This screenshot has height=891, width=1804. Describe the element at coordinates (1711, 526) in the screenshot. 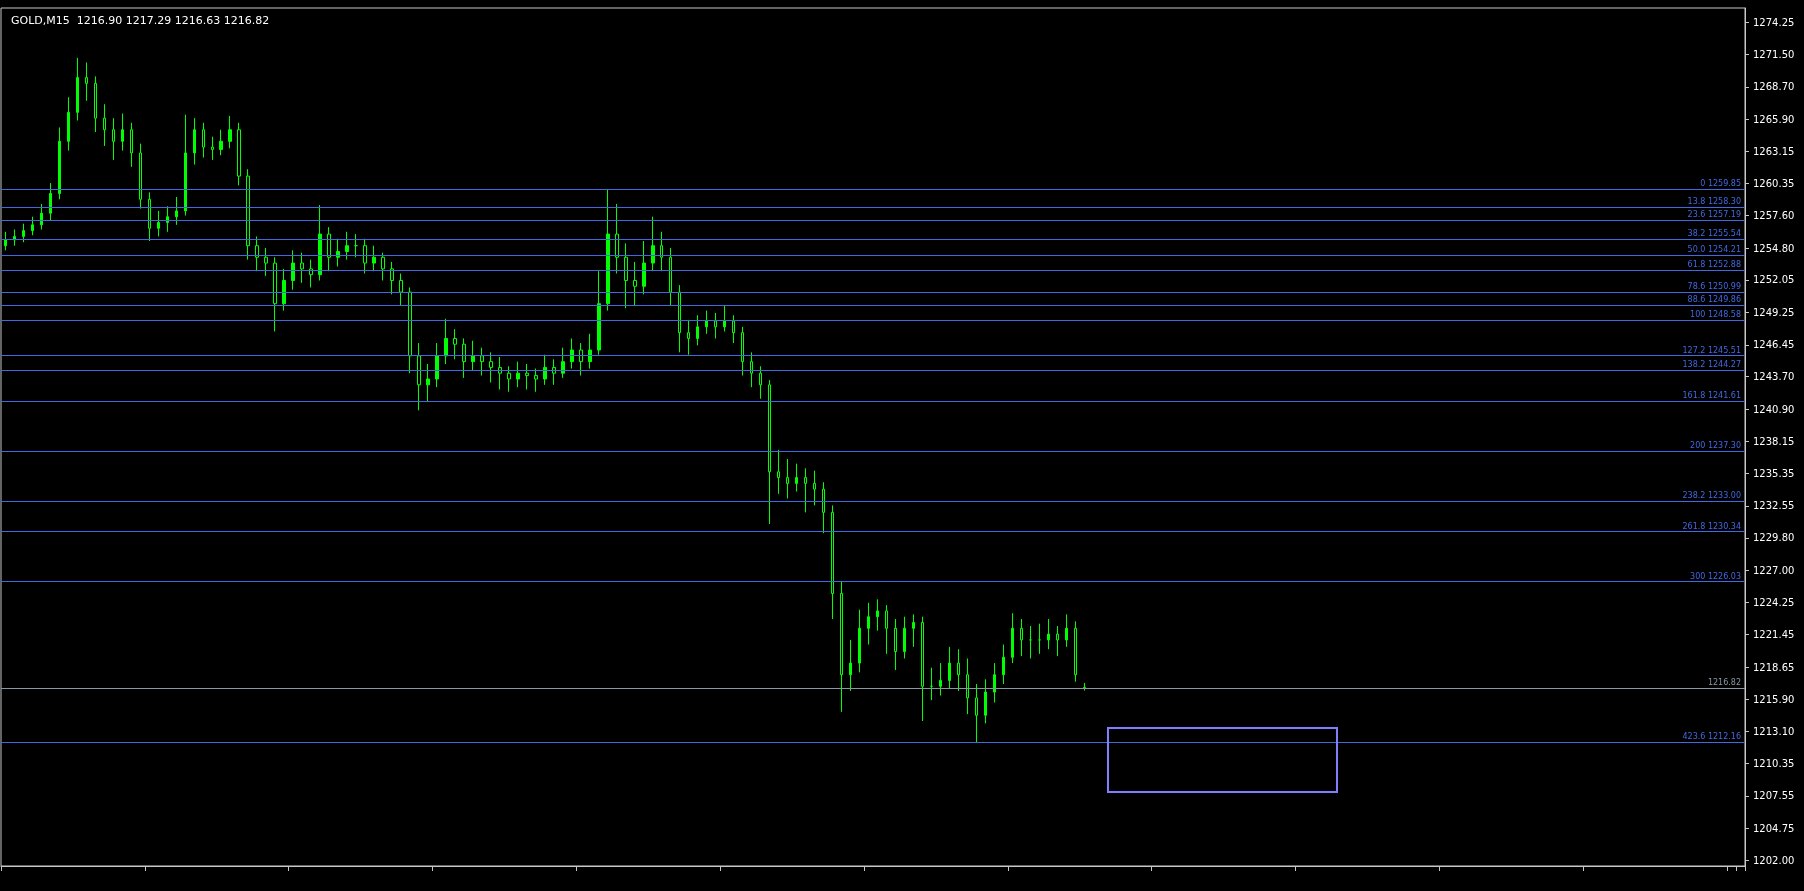

I see `ref-line-label: 261.8 1230.34` at that location.